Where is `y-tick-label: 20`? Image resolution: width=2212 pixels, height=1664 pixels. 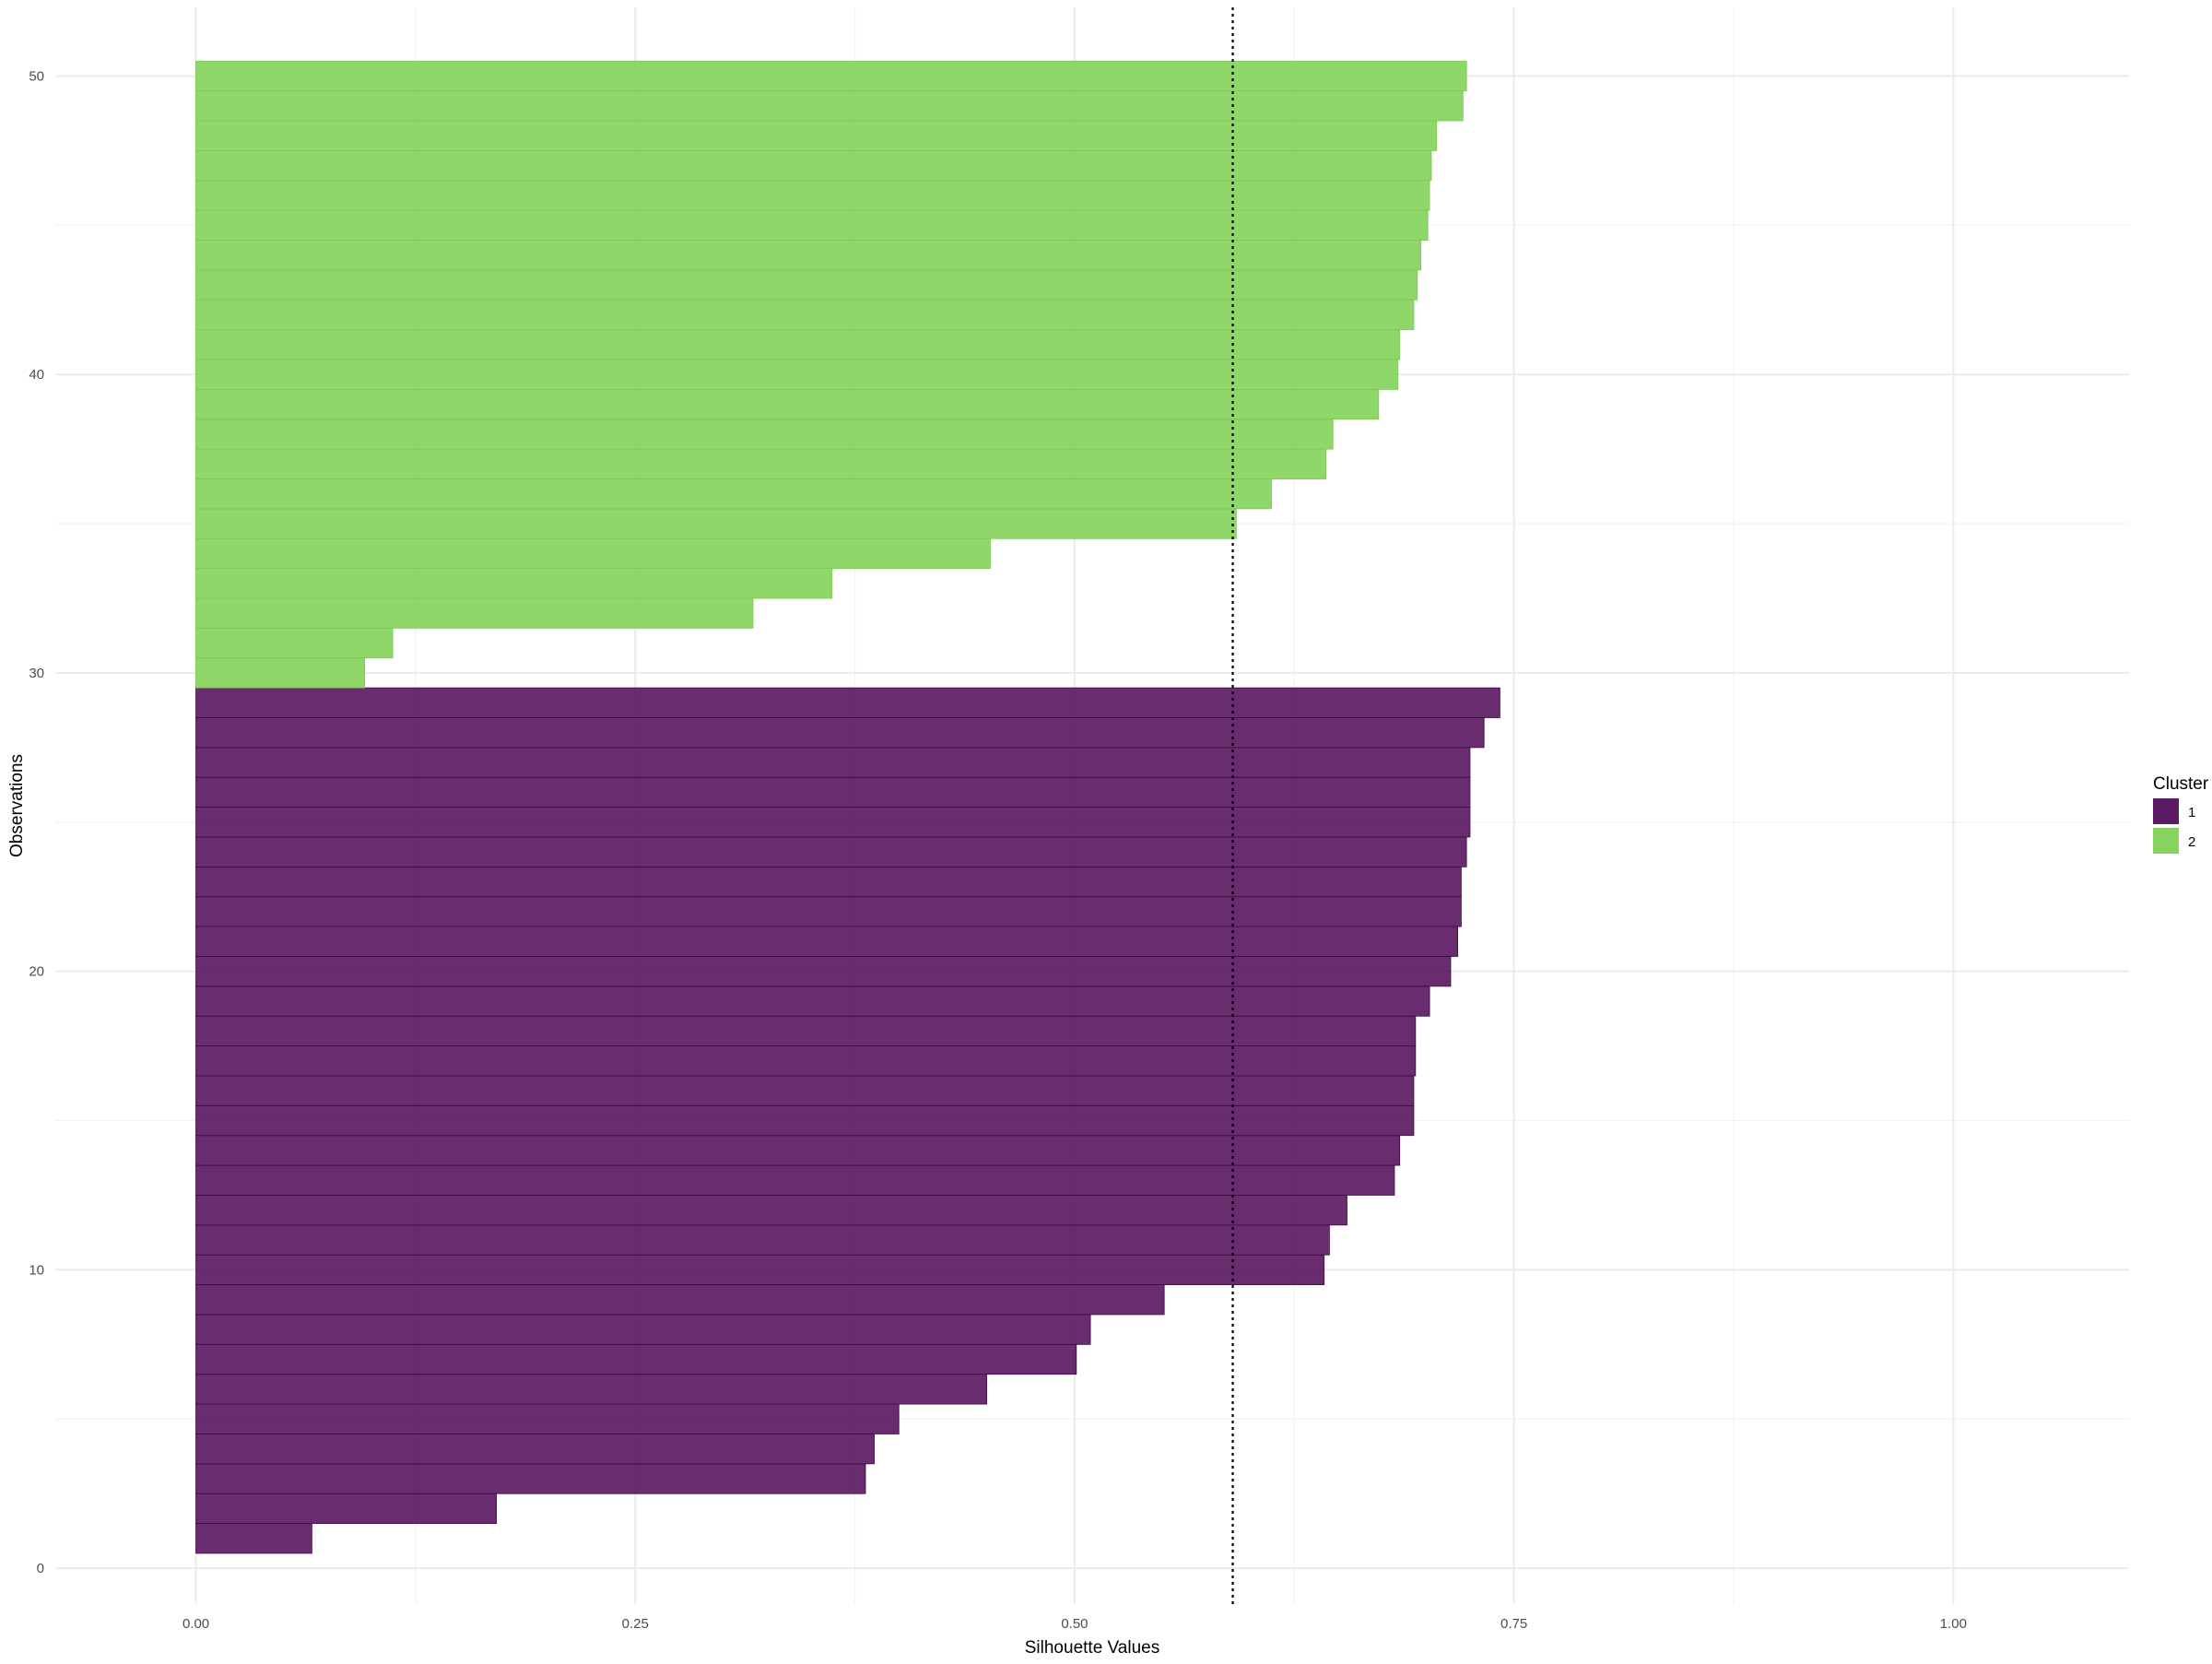
y-tick-label: 20 is located at coordinates (36, 972).